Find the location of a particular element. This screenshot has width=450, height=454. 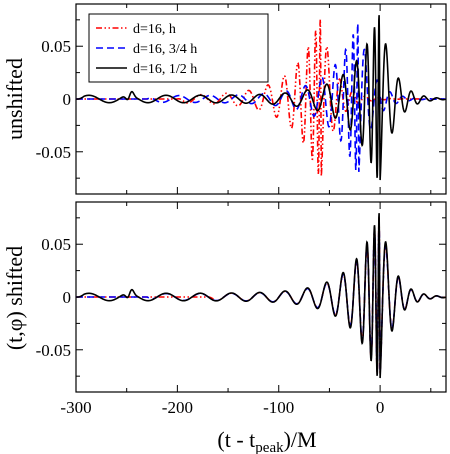

x-axis-title-subscript: peak is located at coordinates (269, 447).